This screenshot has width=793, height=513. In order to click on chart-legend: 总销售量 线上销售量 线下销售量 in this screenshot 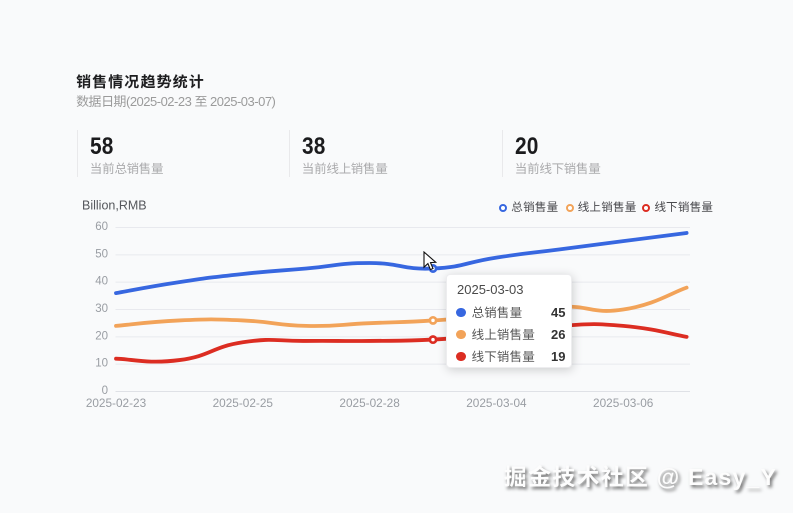, I will do `click(396, 208)`.